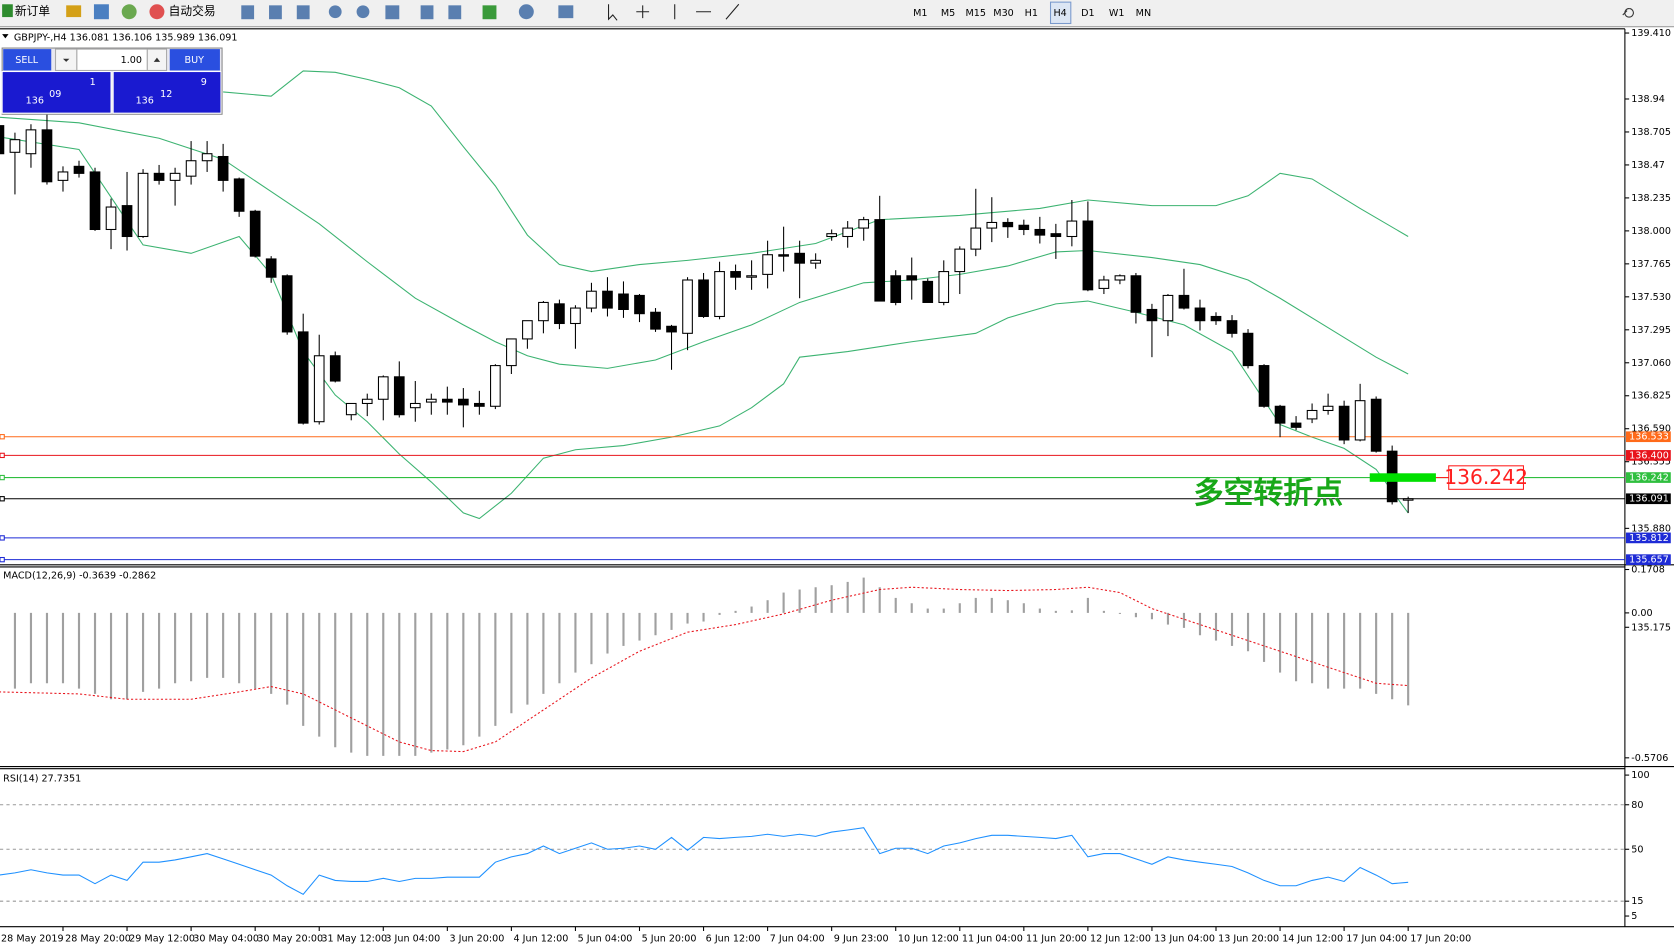  Describe the element at coordinates (1649, 560) in the screenshot. I see `level-label: 135.657` at that location.